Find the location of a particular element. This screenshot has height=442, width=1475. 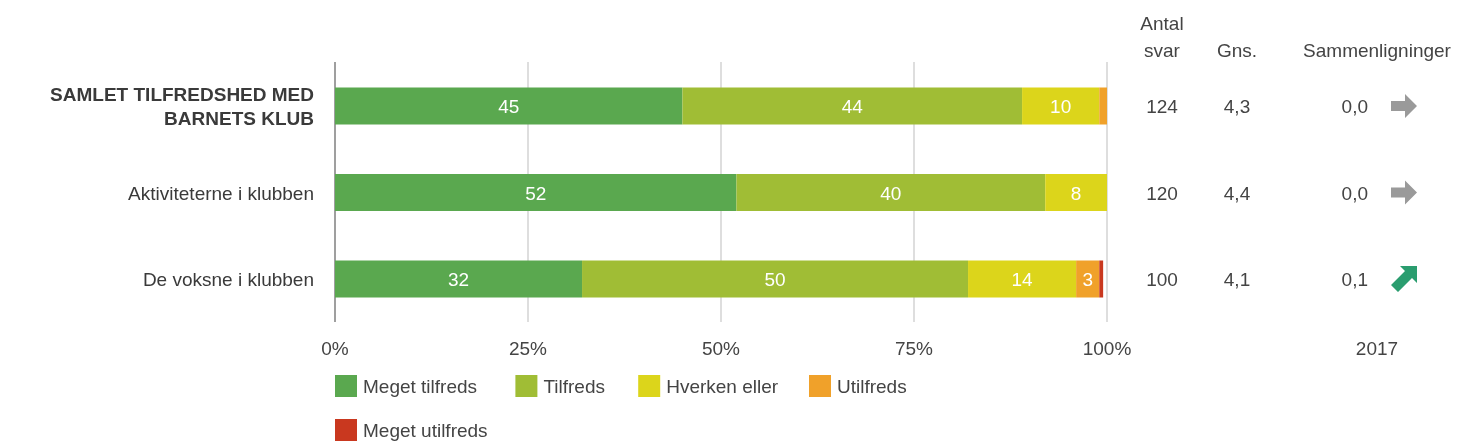

data-label: 10 is located at coordinates (1061, 106).